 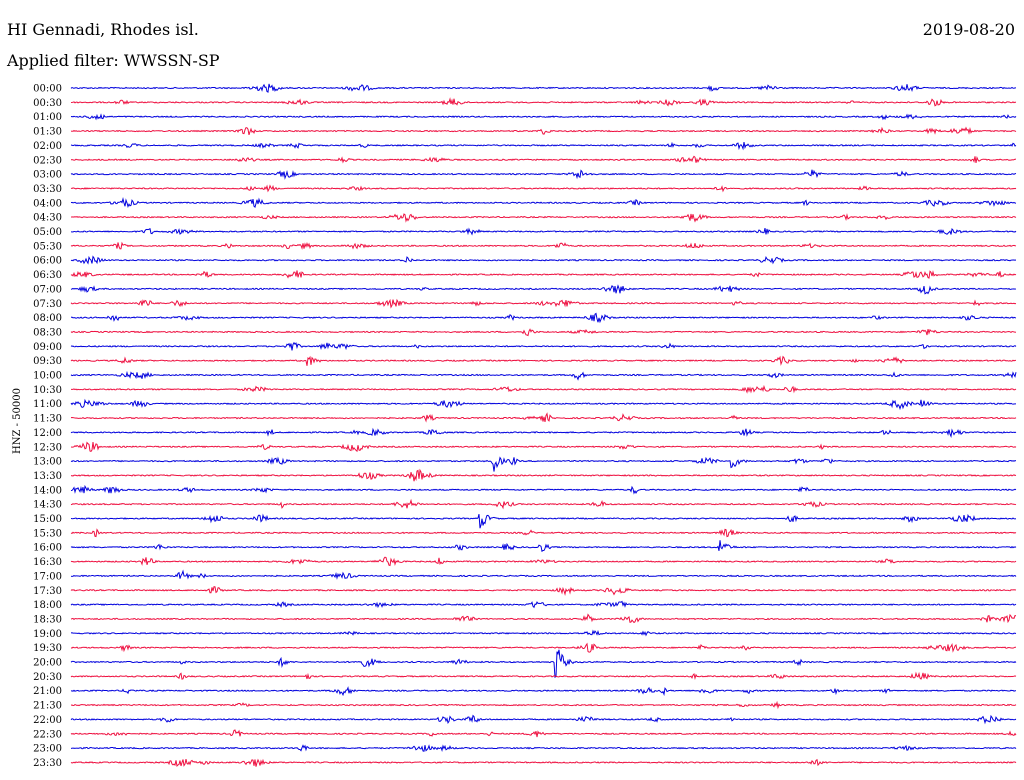 I want to click on time-label: 11:30, so click(x=47, y=419).